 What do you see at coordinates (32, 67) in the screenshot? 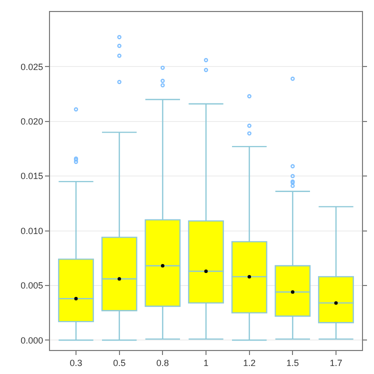
I see `y-tick-label: 0.025` at bounding box center [32, 67].